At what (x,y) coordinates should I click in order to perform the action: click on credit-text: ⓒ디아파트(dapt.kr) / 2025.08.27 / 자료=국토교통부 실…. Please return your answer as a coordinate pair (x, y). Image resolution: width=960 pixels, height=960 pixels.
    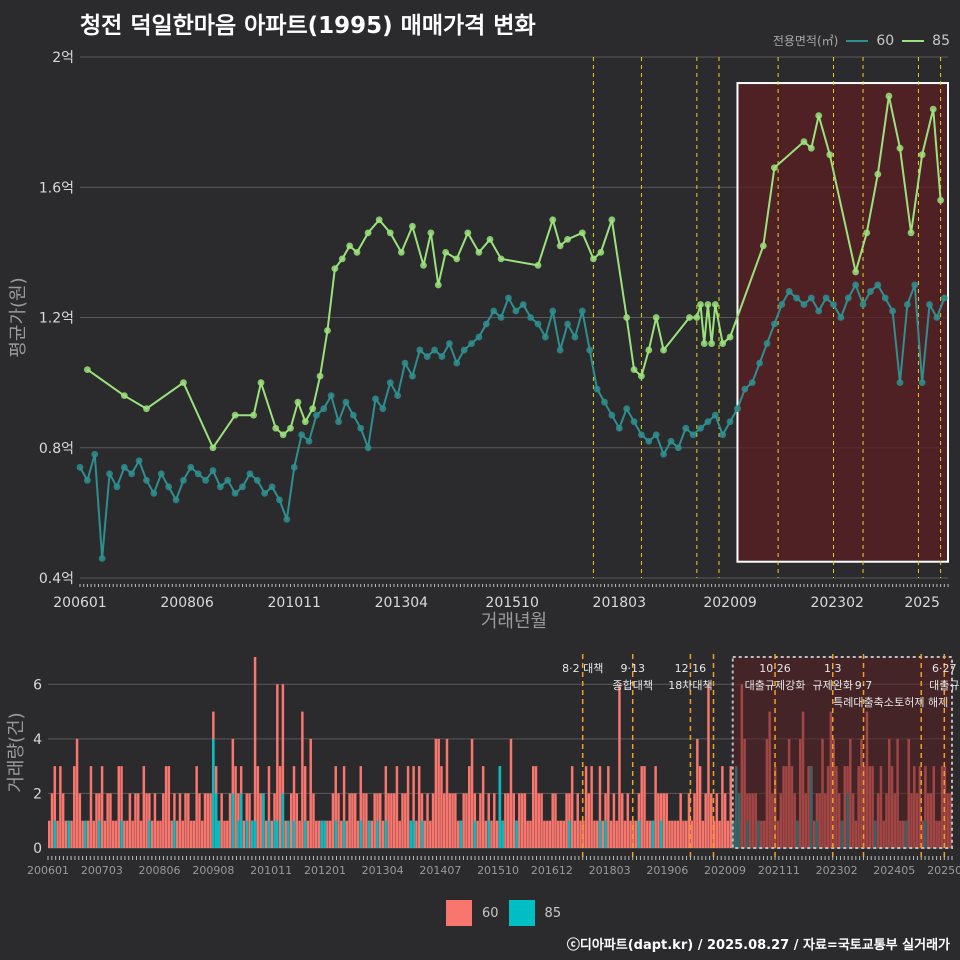
    Looking at the image, I should click on (758, 945).